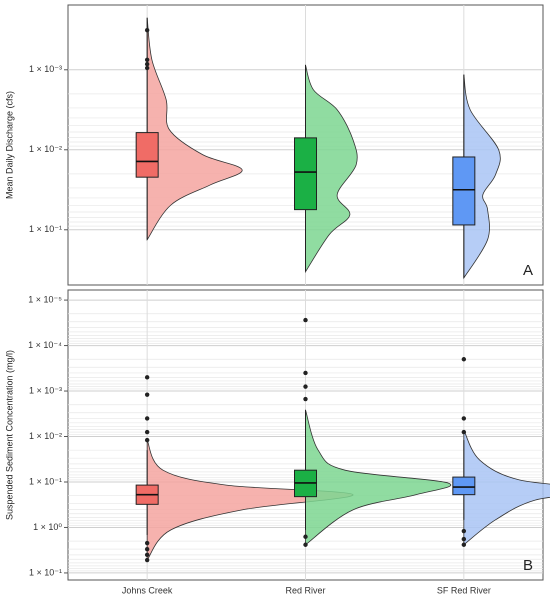 Image resolution: width=550 pixels, height=601 pixels. I want to click on y-tick-label: 1 × 10⁻⁵, so click(45, 299).